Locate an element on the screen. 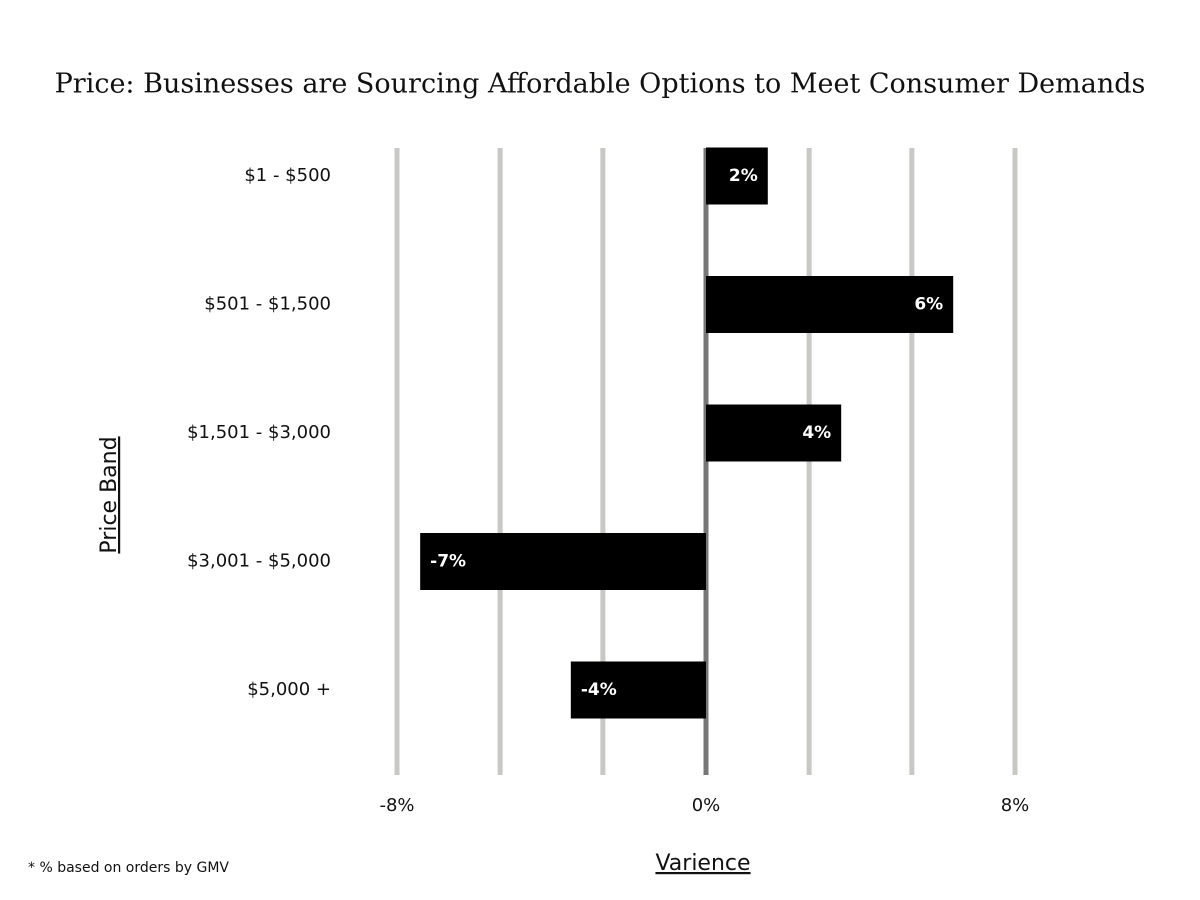  value-label: 4% is located at coordinates (816, 433).